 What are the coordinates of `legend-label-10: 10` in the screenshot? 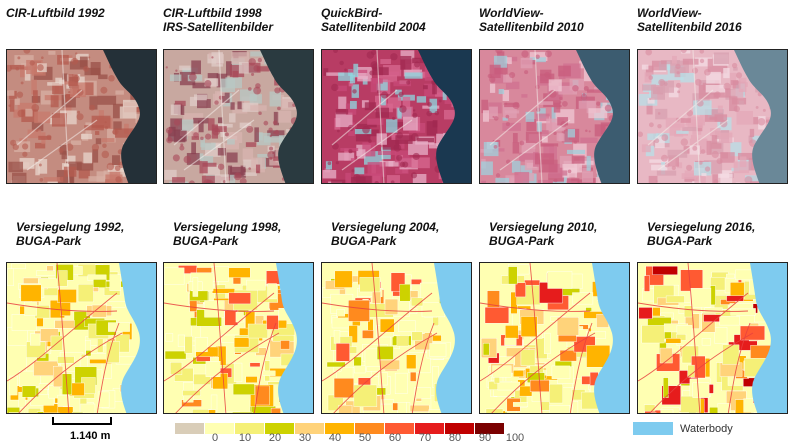 It's located at (245, 438).